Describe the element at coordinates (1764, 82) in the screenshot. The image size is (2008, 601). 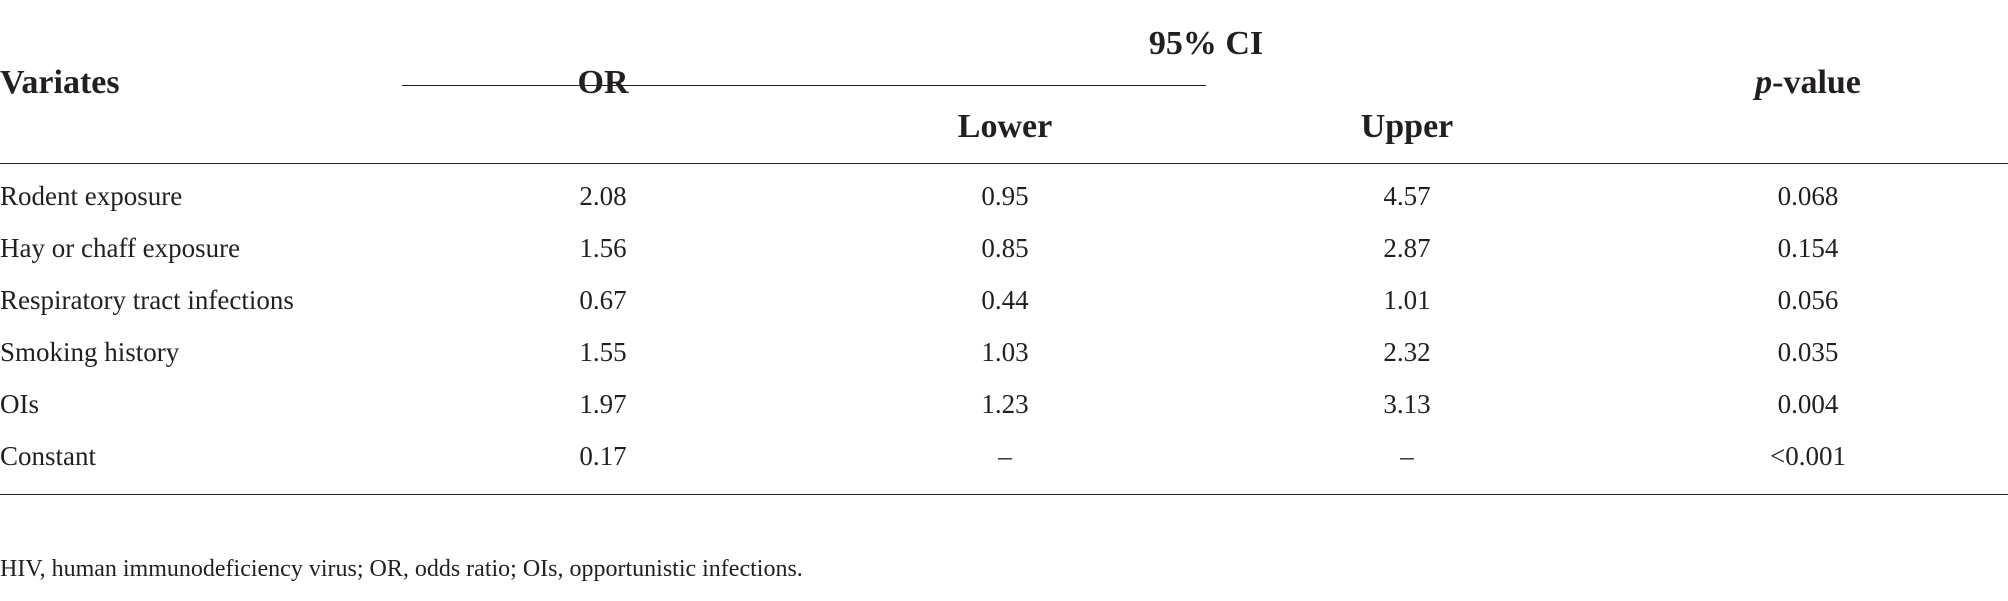
I see `header-p-italic: p` at that location.